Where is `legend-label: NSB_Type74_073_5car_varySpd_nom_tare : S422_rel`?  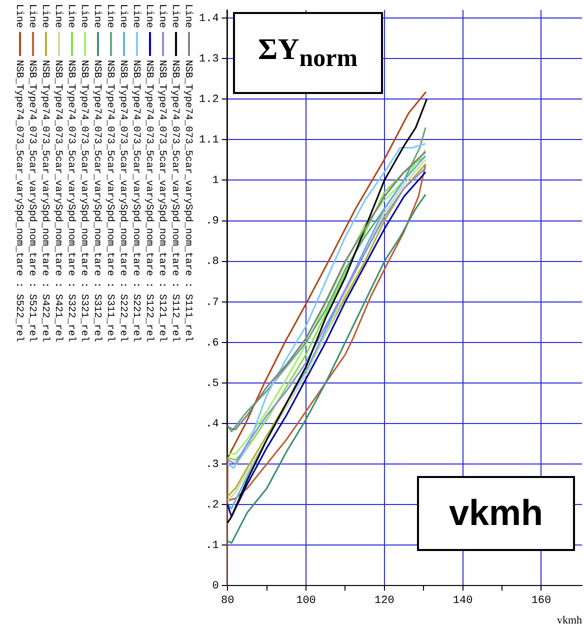 legend-label: NSB_Type74_073_5car_varySpd_nom_tare : S422_rel is located at coordinates (44, 201).